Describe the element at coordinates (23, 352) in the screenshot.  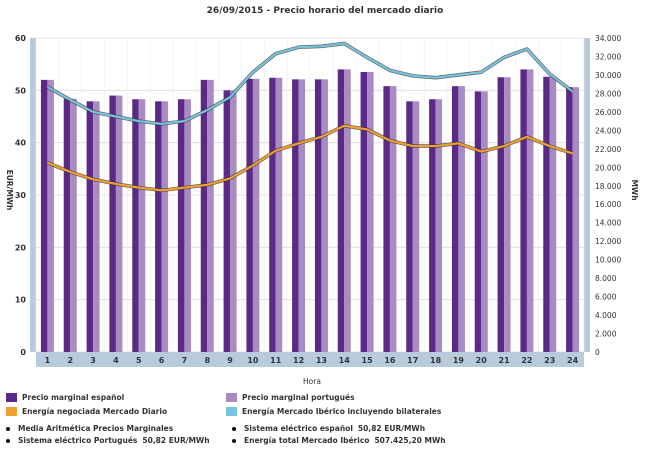
I see `y-tick-label-left: 0` at that location.